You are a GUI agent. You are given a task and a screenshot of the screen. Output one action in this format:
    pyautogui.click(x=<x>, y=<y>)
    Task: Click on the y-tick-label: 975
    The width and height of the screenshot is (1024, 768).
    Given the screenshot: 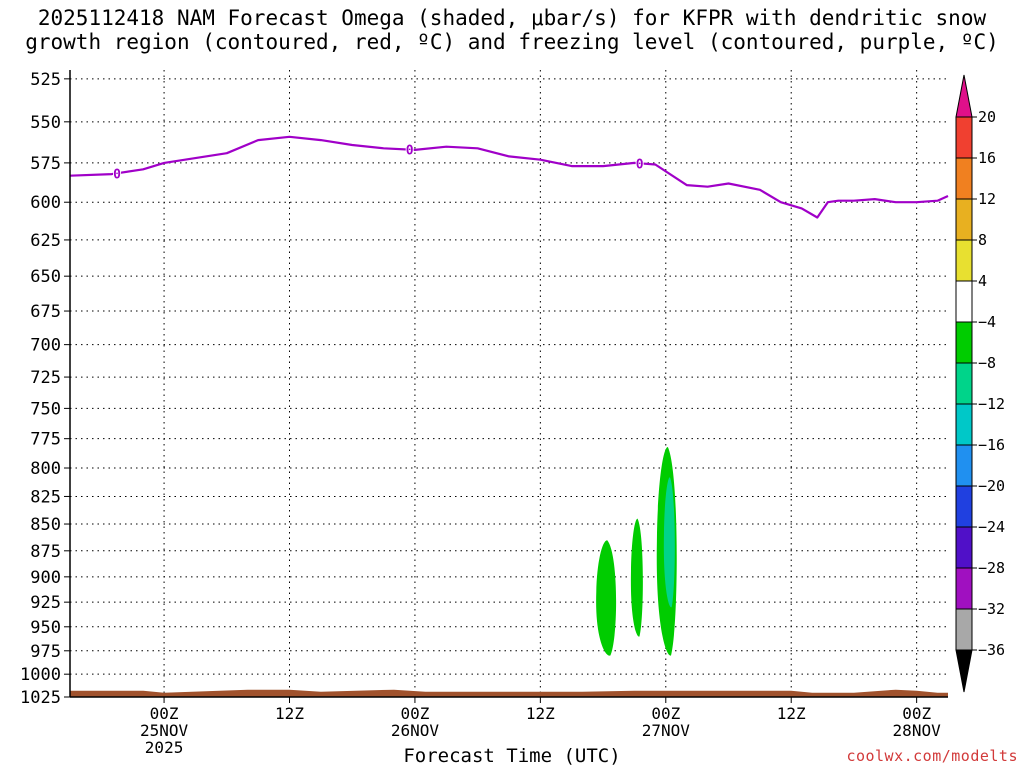 What is the action you would take?
    pyautogui.click(x=45, y=652)
    